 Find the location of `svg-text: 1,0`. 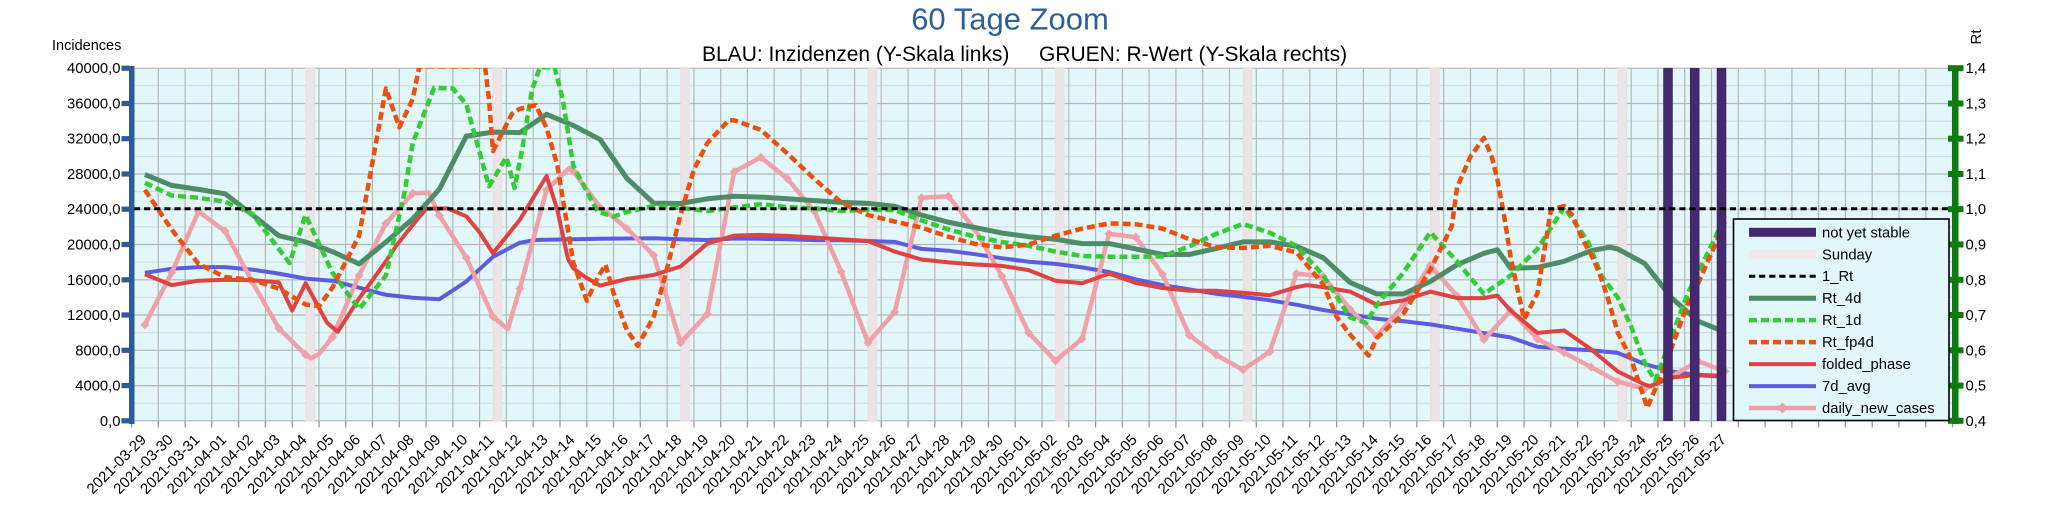

svg-text: 1,0 is located at coordinates (1976, 210).